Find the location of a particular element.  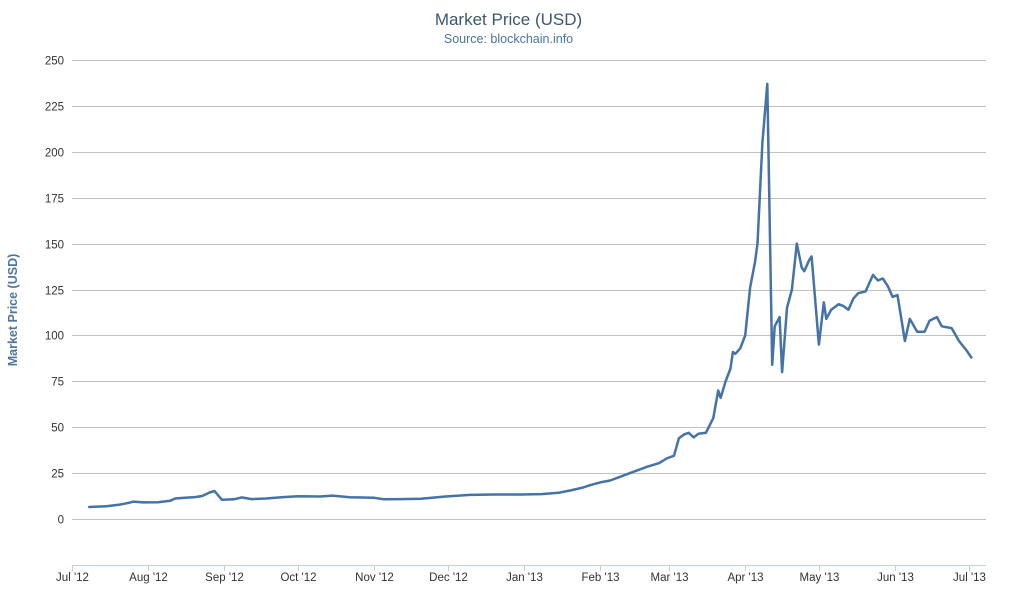

x-tick-label: Oct '12 is located at coordinates (298, 578).